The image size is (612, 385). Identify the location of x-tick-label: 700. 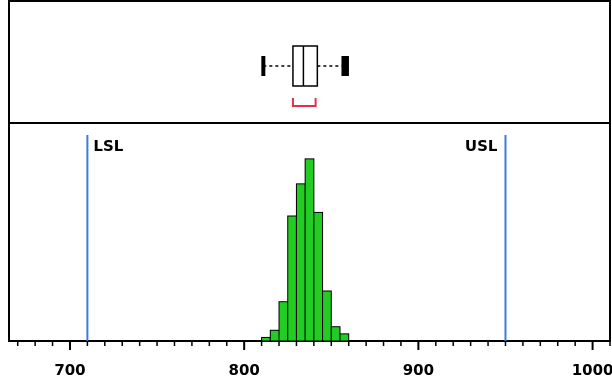
(69, 370).